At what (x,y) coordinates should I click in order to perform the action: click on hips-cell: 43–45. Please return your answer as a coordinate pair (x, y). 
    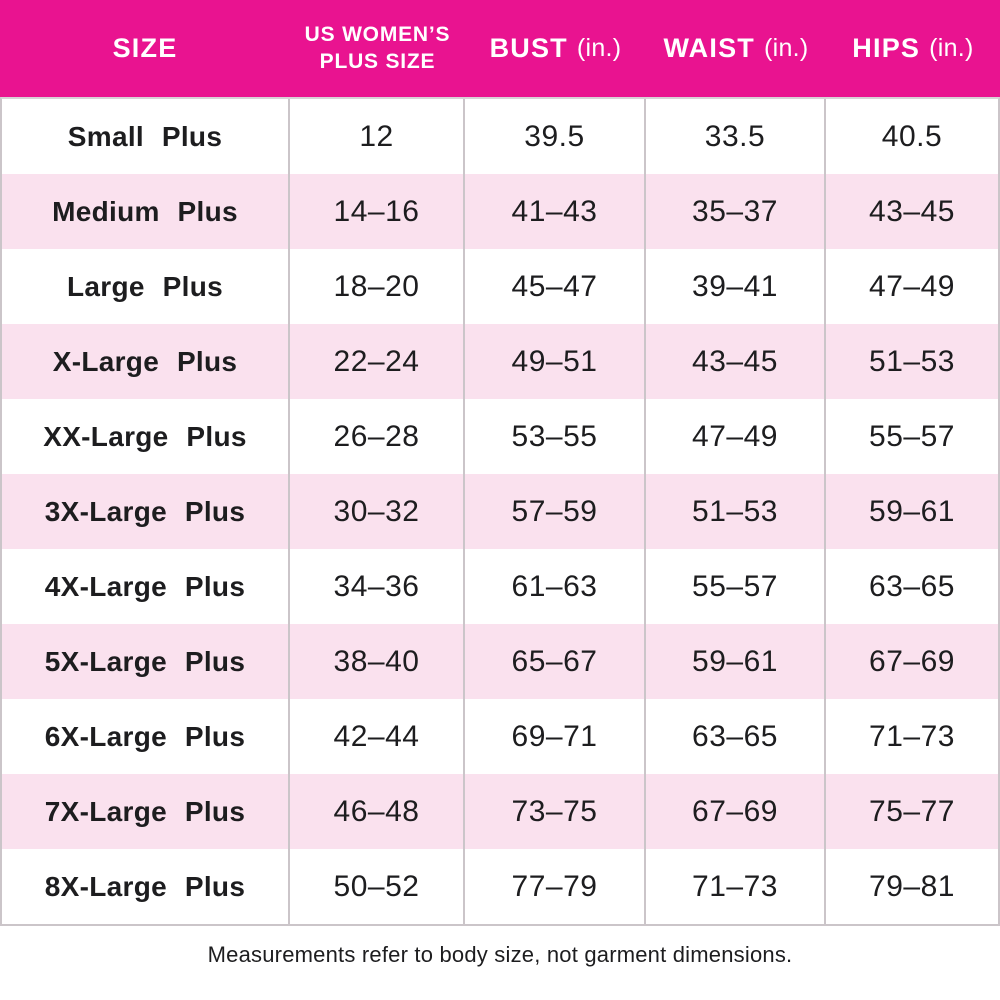
    Looking at the image, I should click on (912, 211).